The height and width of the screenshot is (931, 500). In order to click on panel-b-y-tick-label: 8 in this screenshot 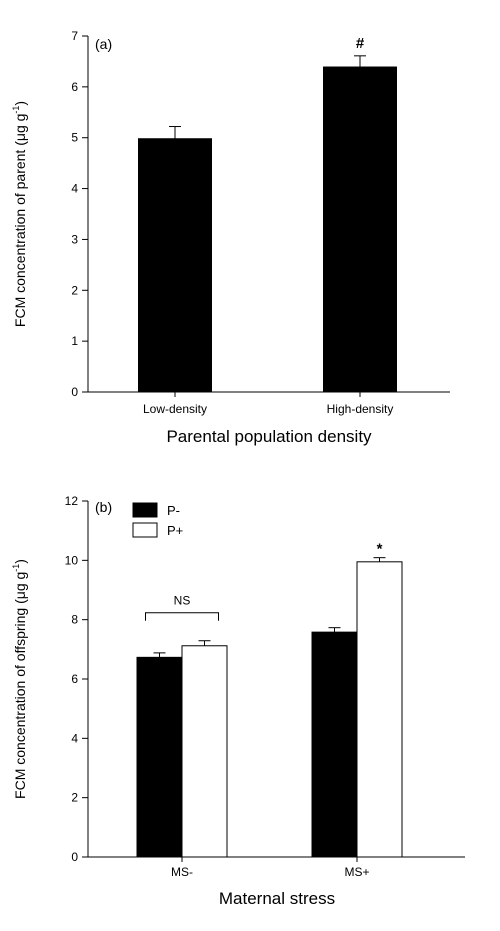, I will do `click(74, 620)`.